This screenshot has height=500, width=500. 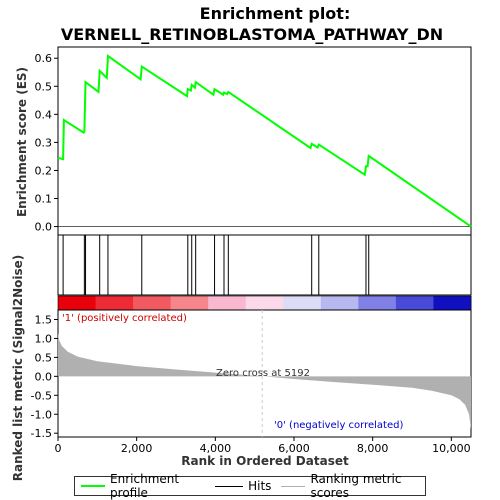 I want to click on ranked-y-tick-label: 0.5, so click(x=44, y=357).